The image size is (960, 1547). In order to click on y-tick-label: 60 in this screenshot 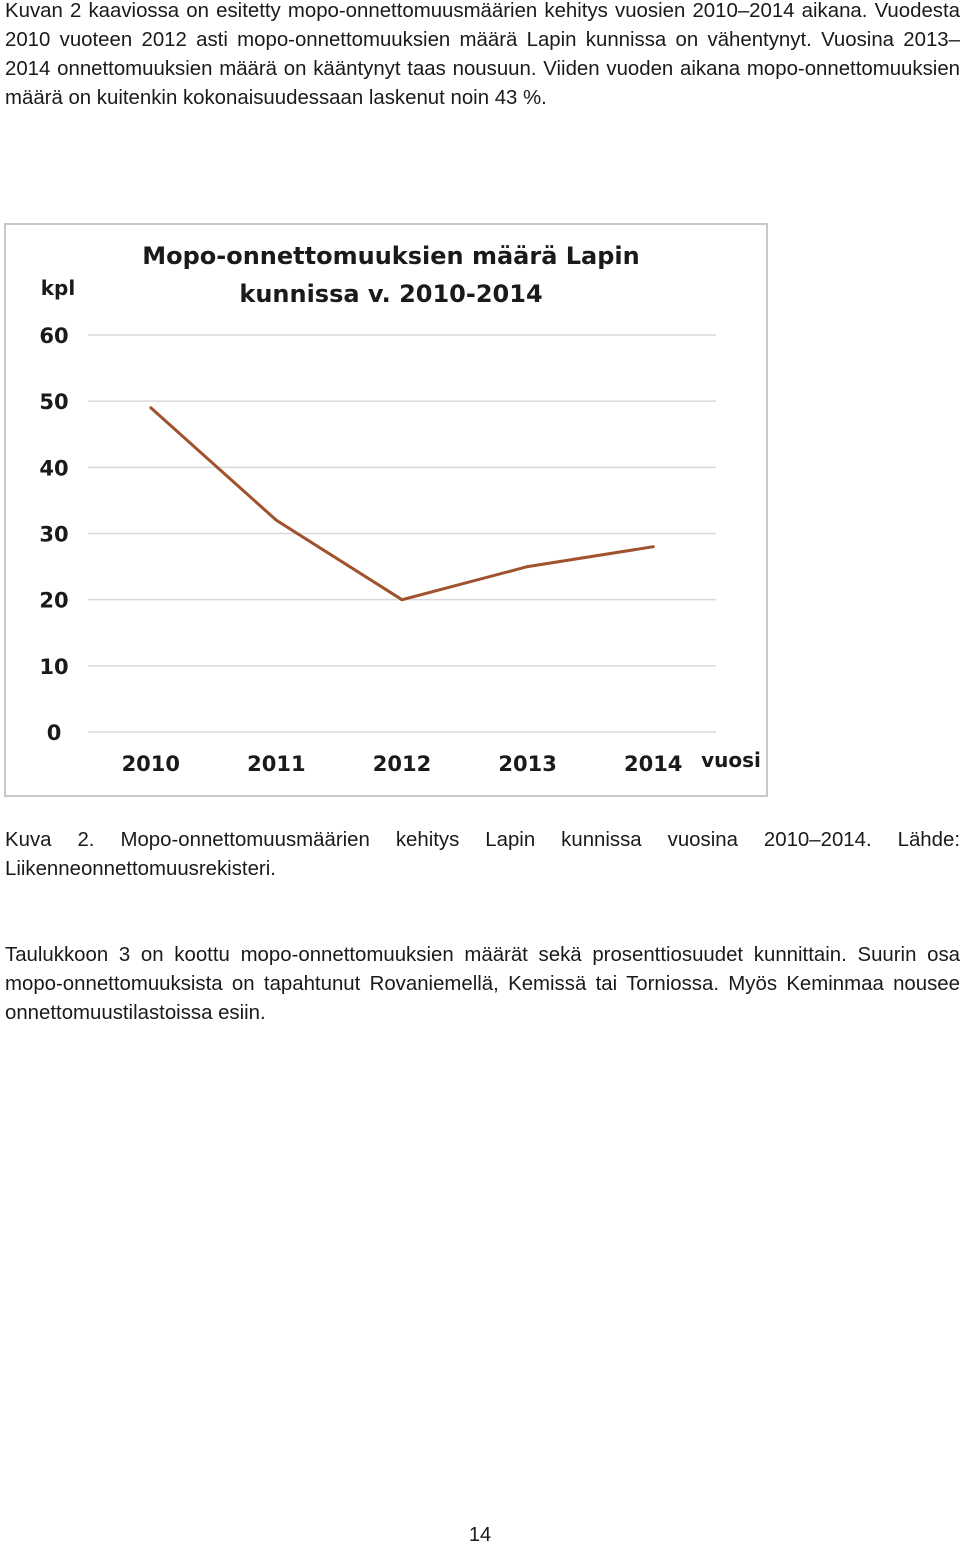, I will do `click(53, 336)`.